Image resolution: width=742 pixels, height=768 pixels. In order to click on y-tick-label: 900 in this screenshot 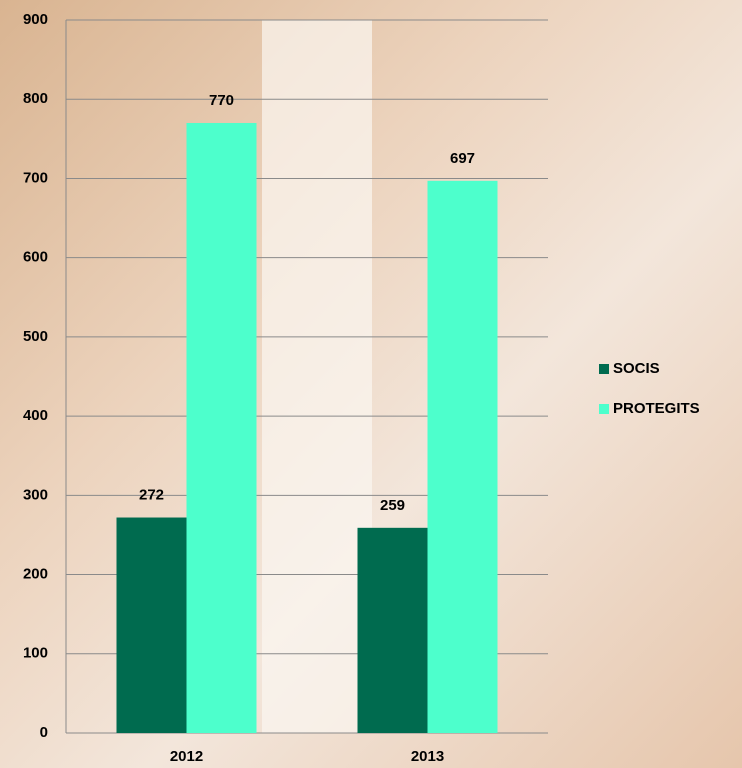, I will do `click(35, 19)`.